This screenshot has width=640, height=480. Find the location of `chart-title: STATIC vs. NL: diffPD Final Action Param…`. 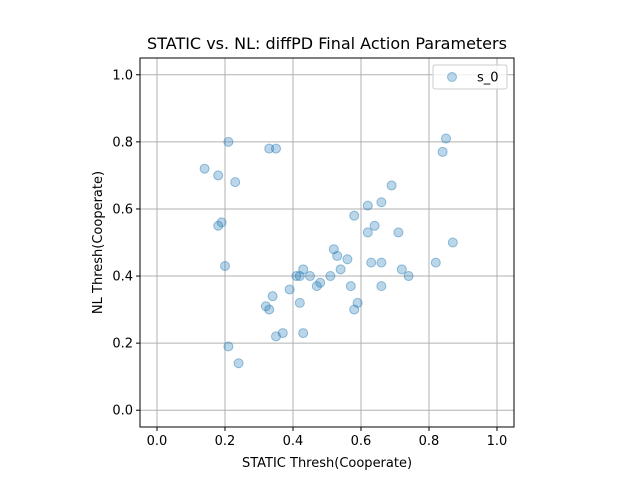

chart-title: STATIC vs. NL: diffPD Final Action Param… is located at coordinates (327, 43).